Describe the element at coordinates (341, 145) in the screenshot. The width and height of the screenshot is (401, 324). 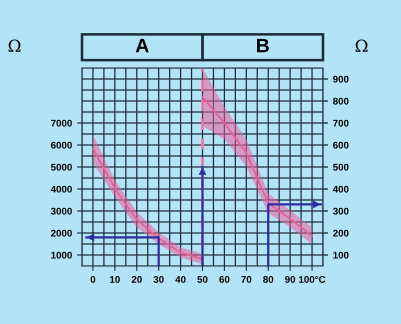
I see `y2-tick-label: 600` at that location.